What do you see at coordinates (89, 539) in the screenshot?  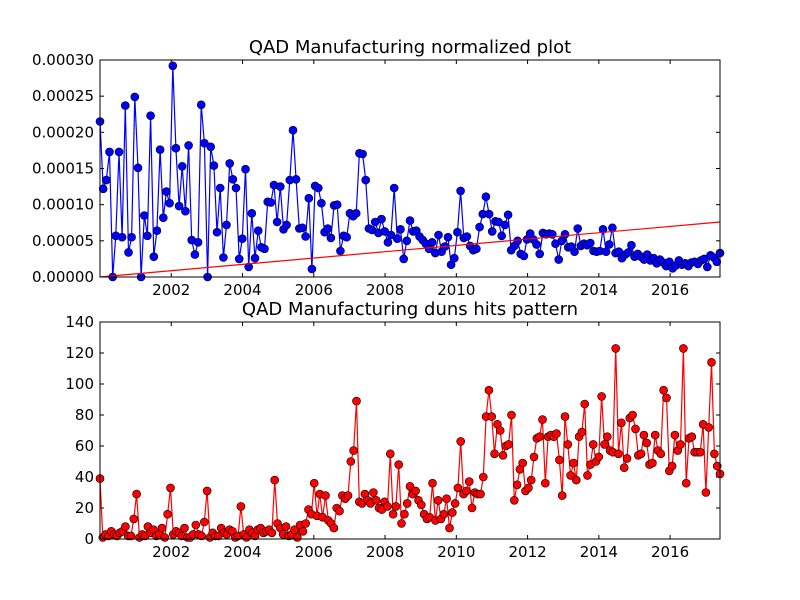 I see `y-tick-label: 0` at bounding box center [89, 539].